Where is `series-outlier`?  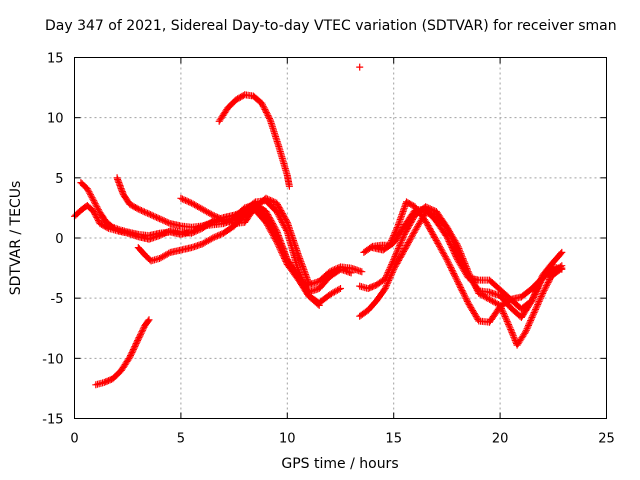
series-outlier is located at coordinates (360, 67).